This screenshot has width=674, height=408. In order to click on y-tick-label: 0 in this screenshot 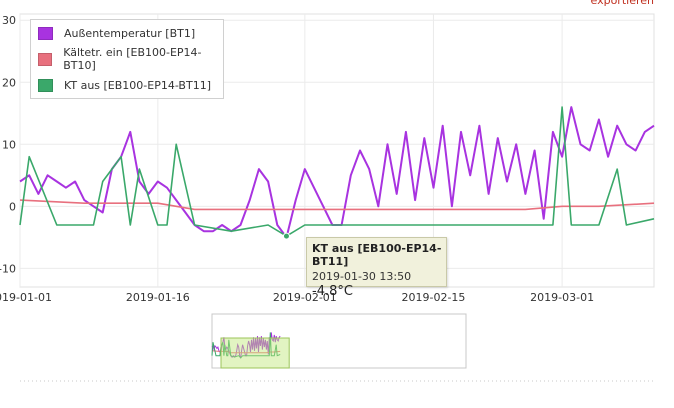, I will do `click(12, 206)`.